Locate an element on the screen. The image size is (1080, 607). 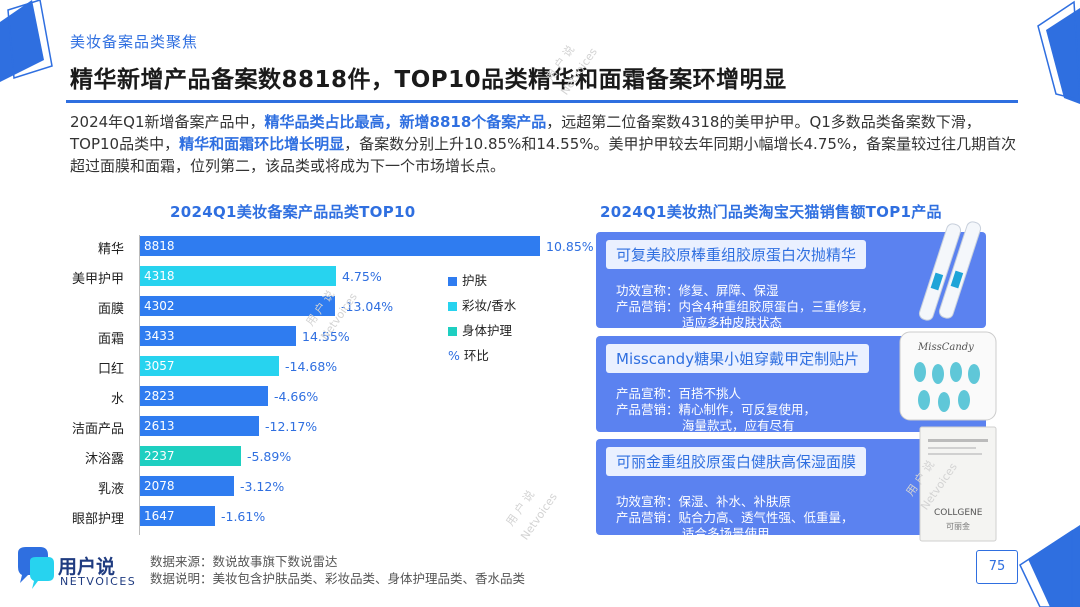
legend-item: 身体护理 is located at coordinates (480, 329).